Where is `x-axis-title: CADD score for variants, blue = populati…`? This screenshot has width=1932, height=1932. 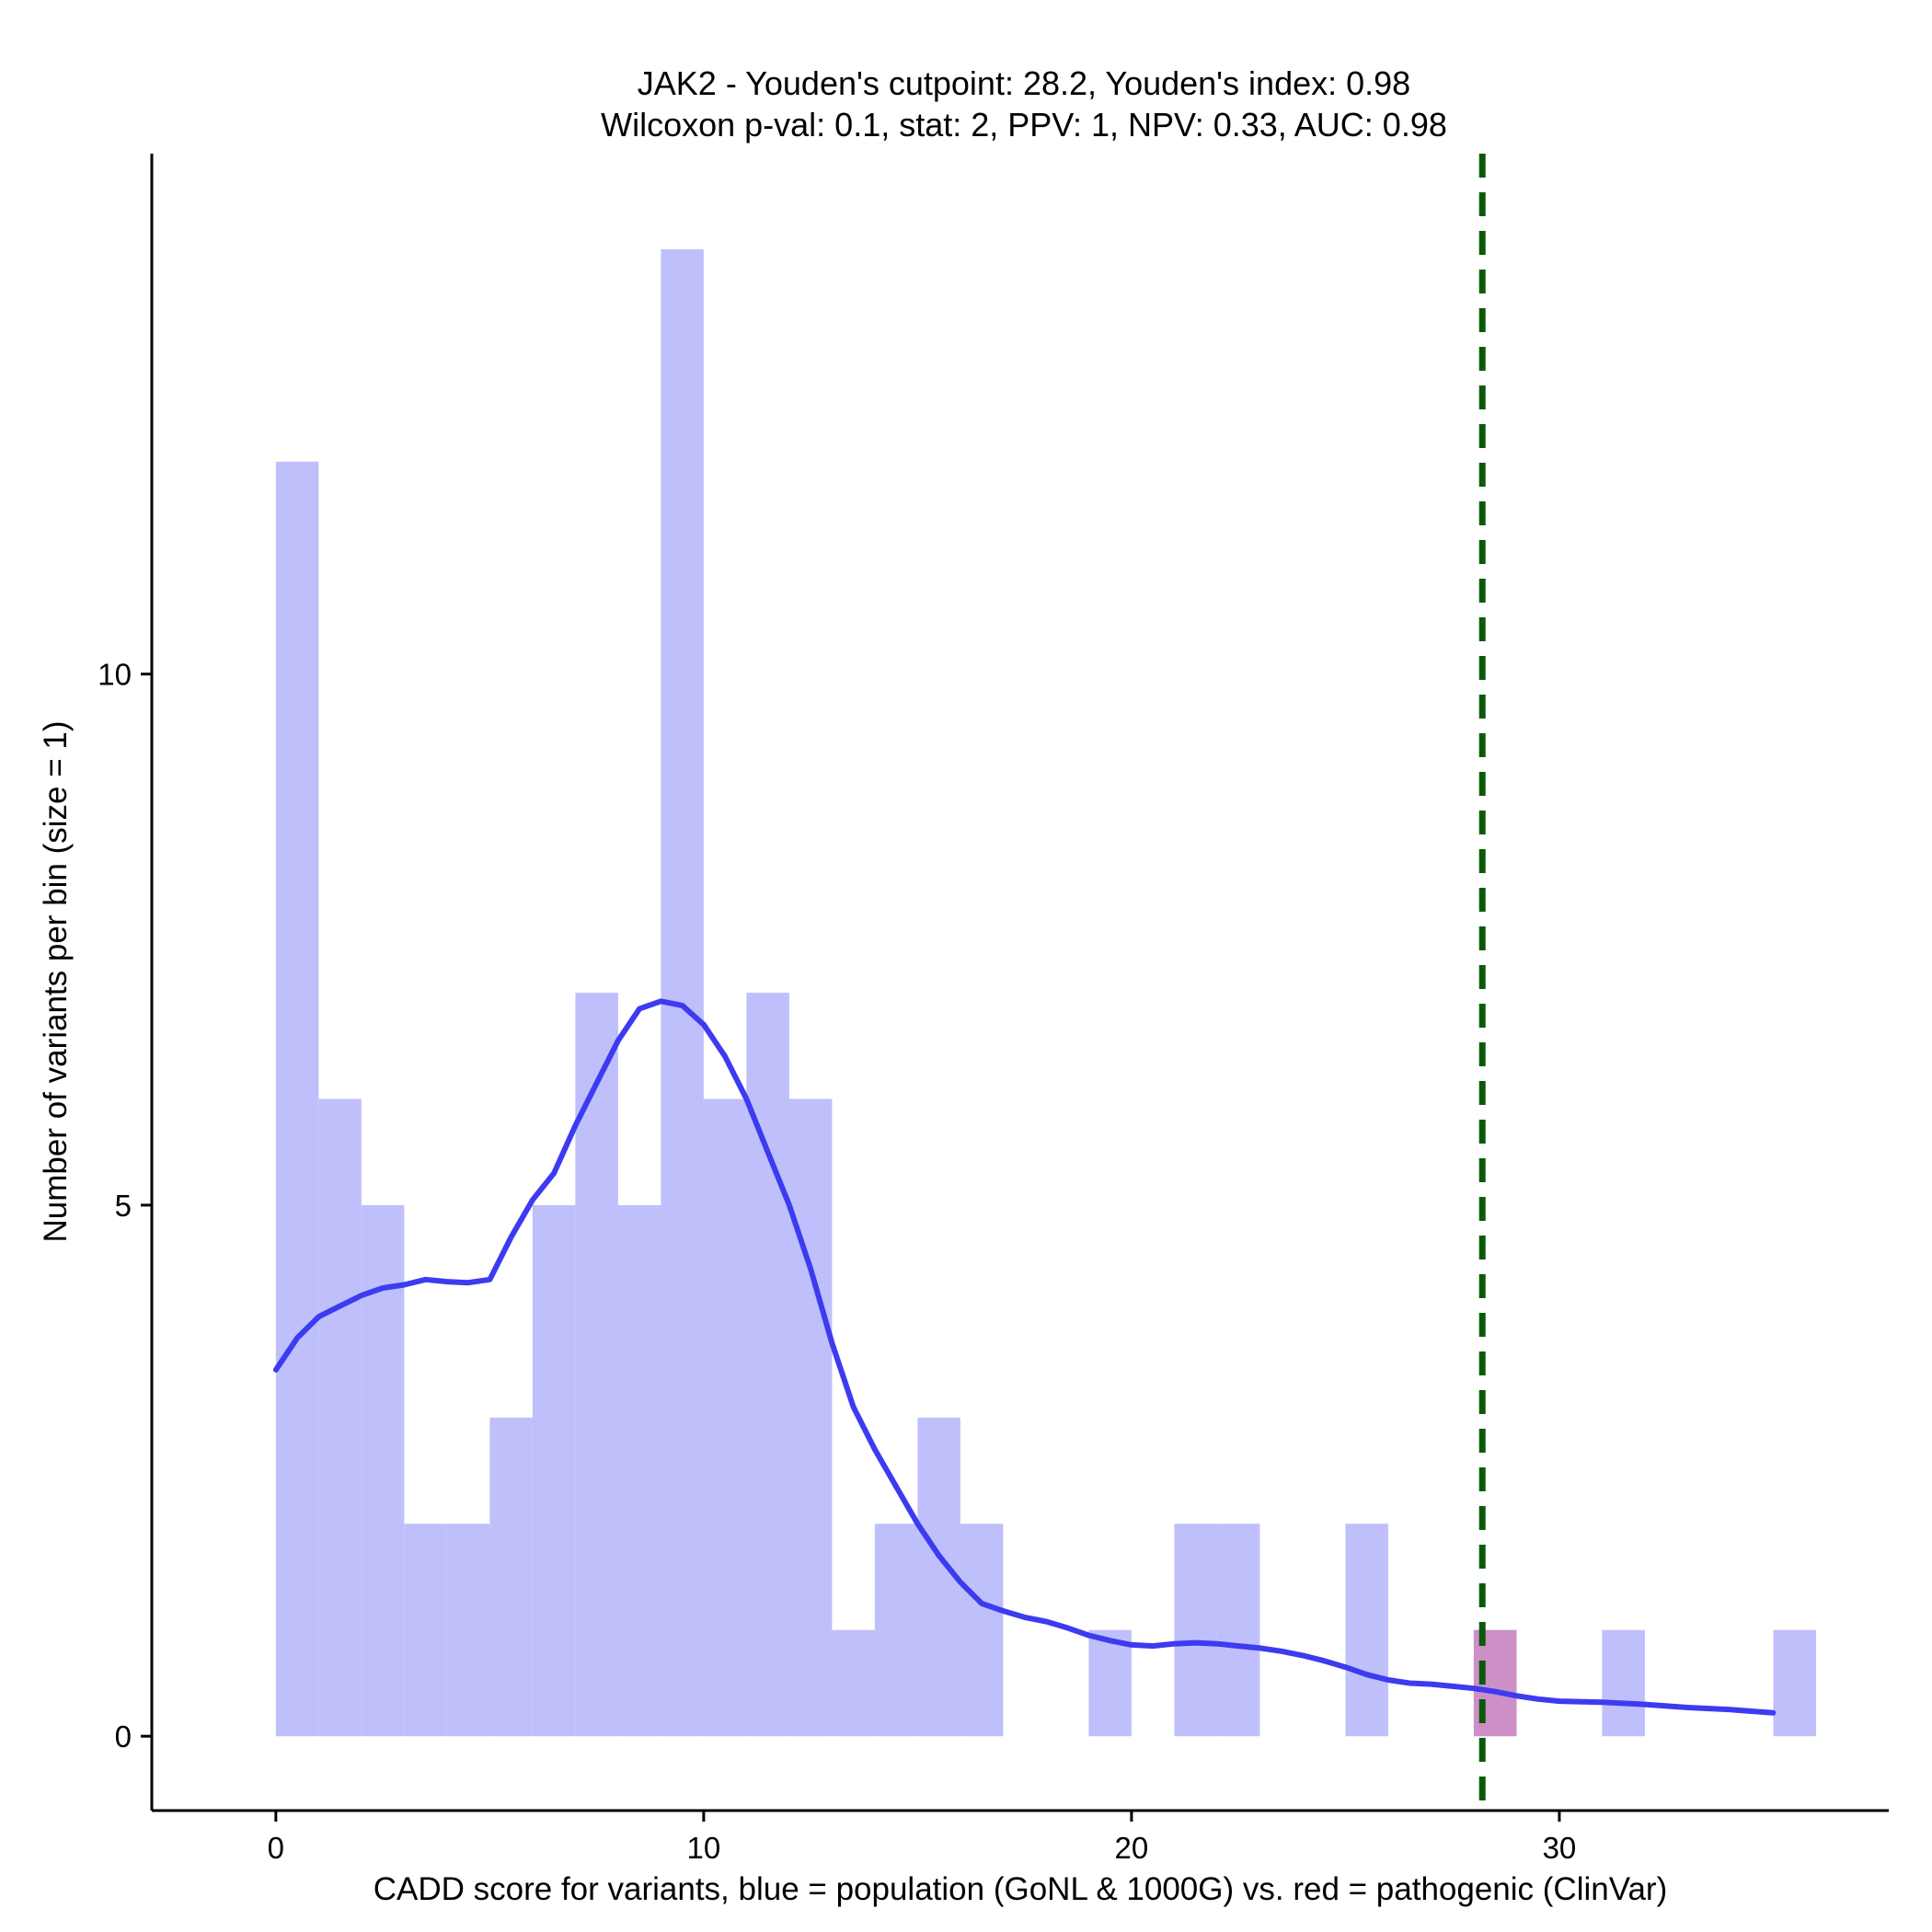
x-axis-title: CADD score for variants, blue = populati… is located at coordinates (1021, 1889).